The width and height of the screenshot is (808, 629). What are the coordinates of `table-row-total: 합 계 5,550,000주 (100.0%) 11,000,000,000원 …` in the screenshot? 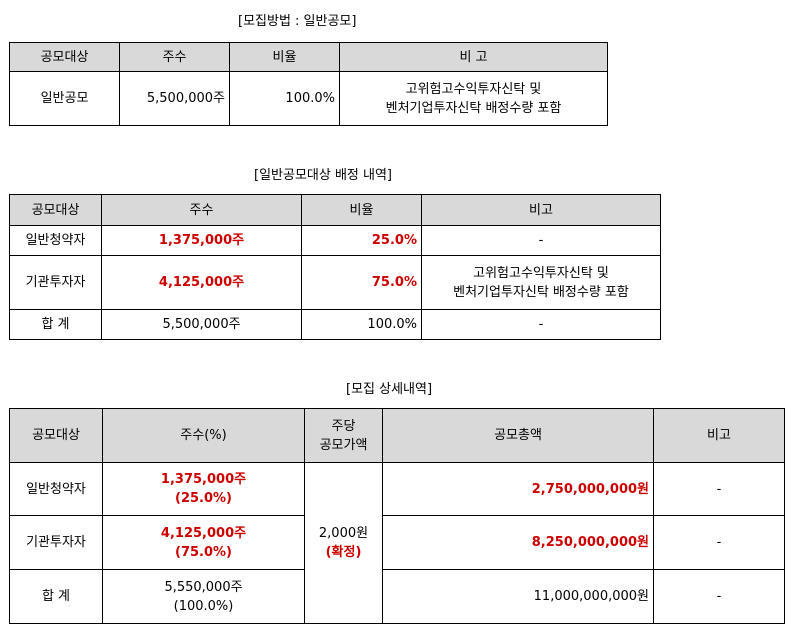 It's located at (397, 596).